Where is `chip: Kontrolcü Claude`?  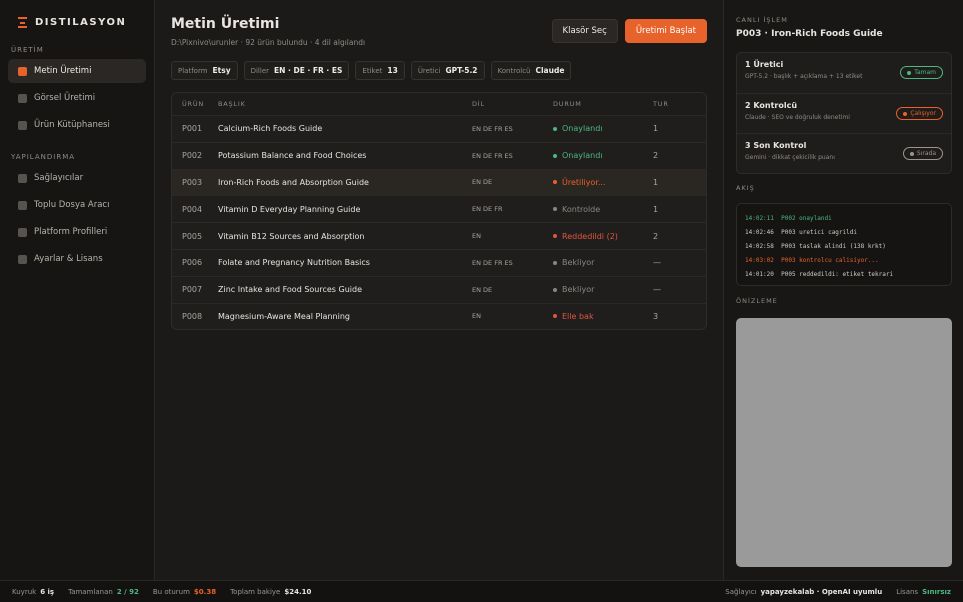
chip: Kontrolcü Claude is located at coordinates (531, 70).